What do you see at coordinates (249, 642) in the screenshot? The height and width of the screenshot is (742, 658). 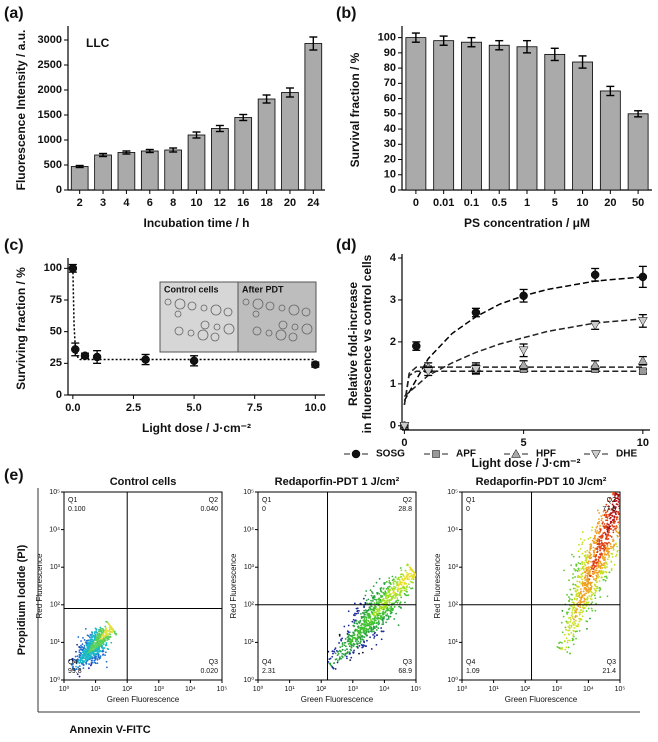 I see `y-tick-label: 10¹` at bounding box center [249, 642].